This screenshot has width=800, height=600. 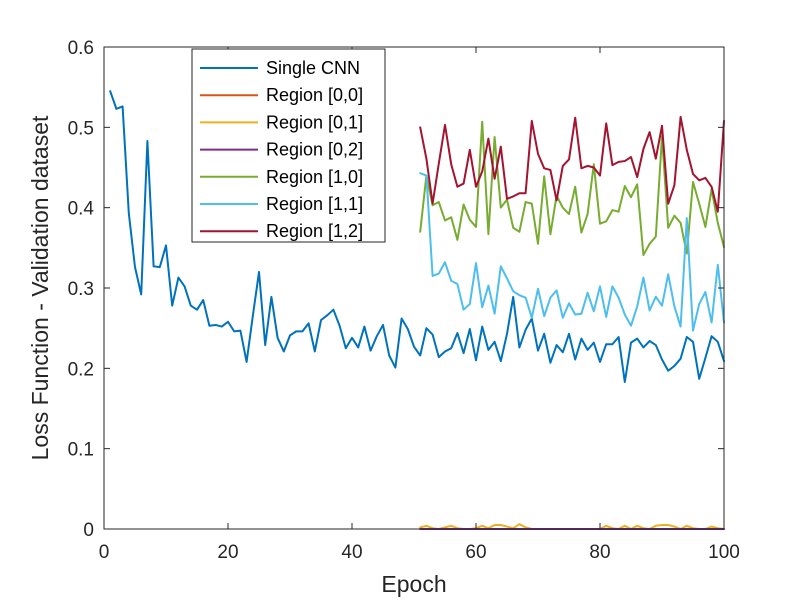 I want to click on y-tick-label: 0.3, so click(x=81, y=289).